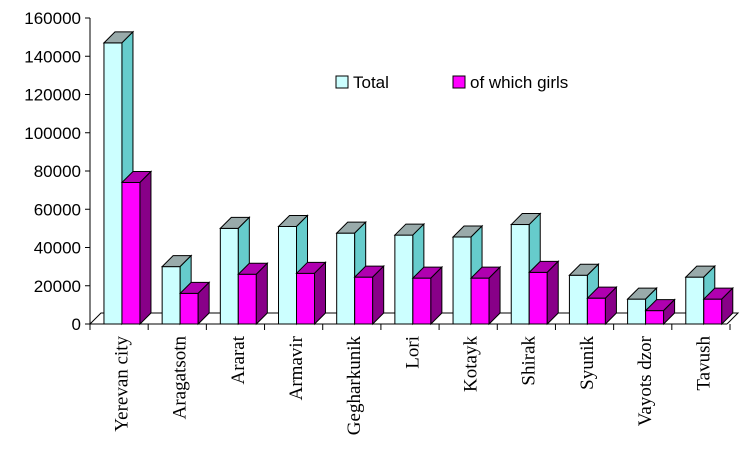  I want to click on x-category-label: Yerevan city, so click(121, 384).